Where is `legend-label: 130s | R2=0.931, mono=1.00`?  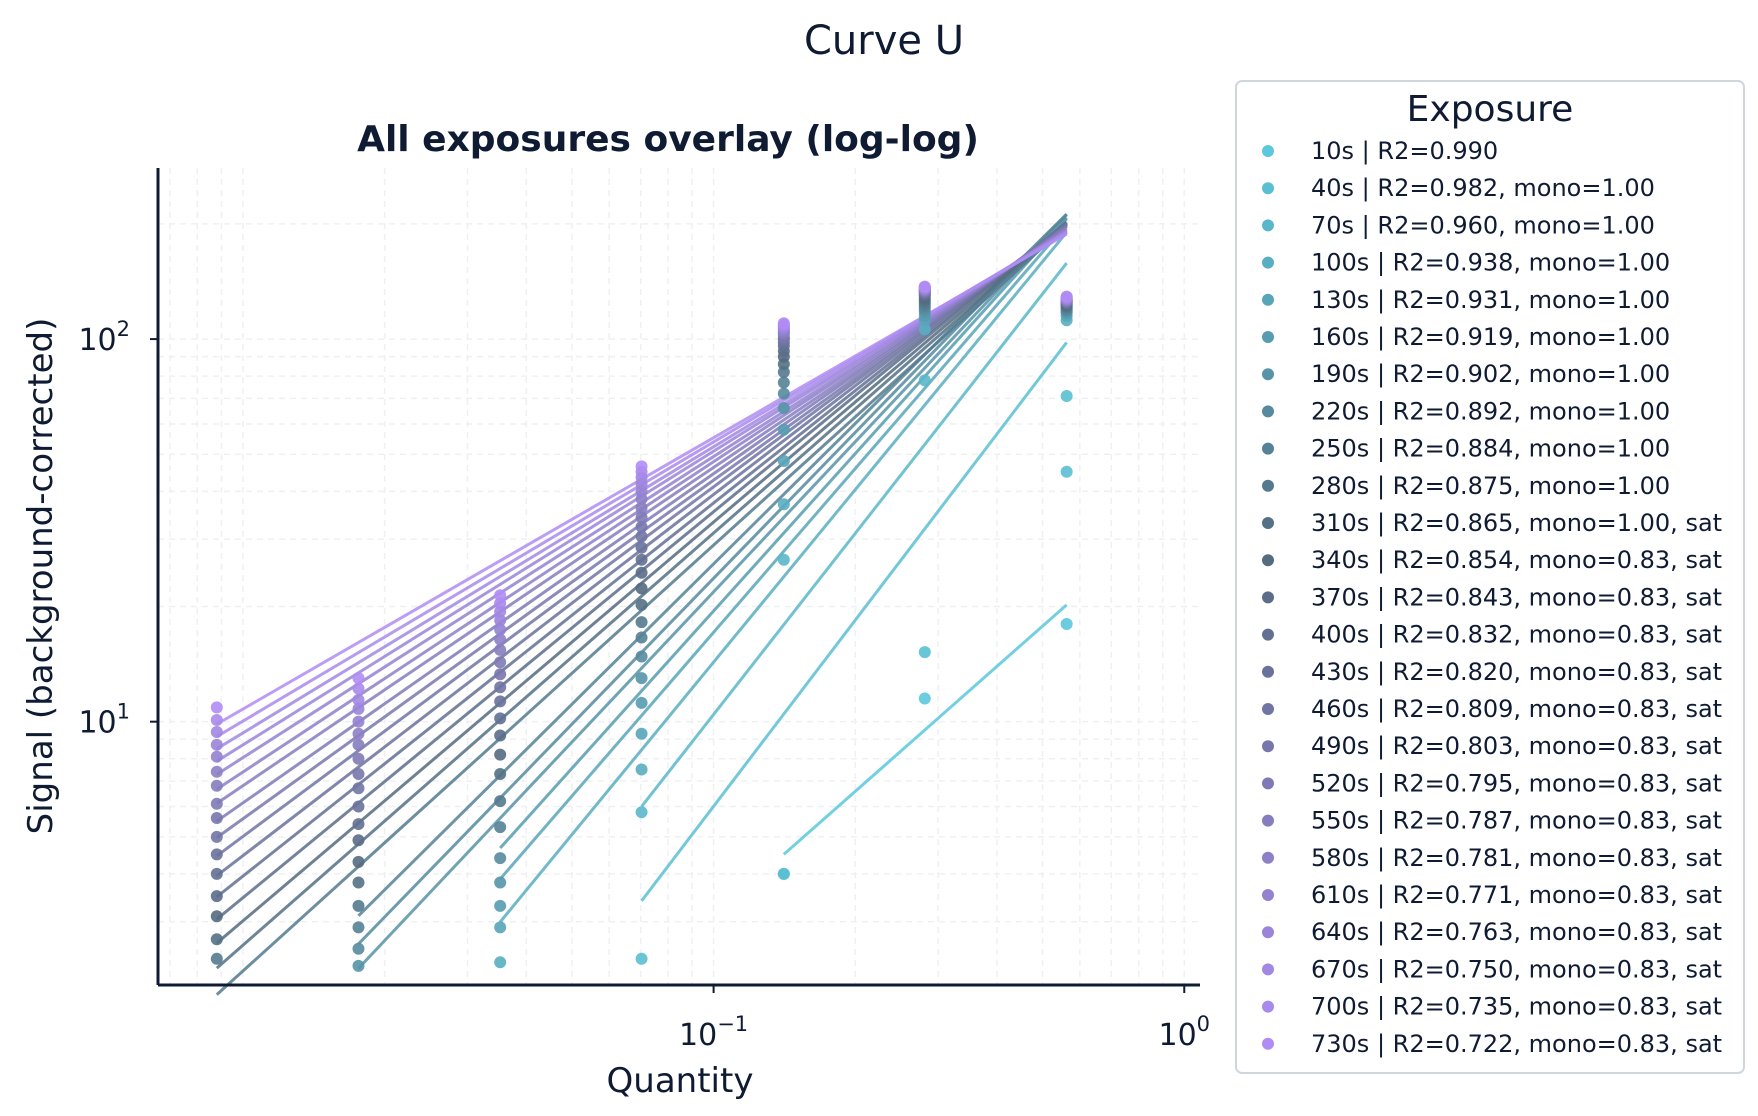
legend-label: 130s | R2=0.931, mono=1.00 is located at coordinates (1490, 300).